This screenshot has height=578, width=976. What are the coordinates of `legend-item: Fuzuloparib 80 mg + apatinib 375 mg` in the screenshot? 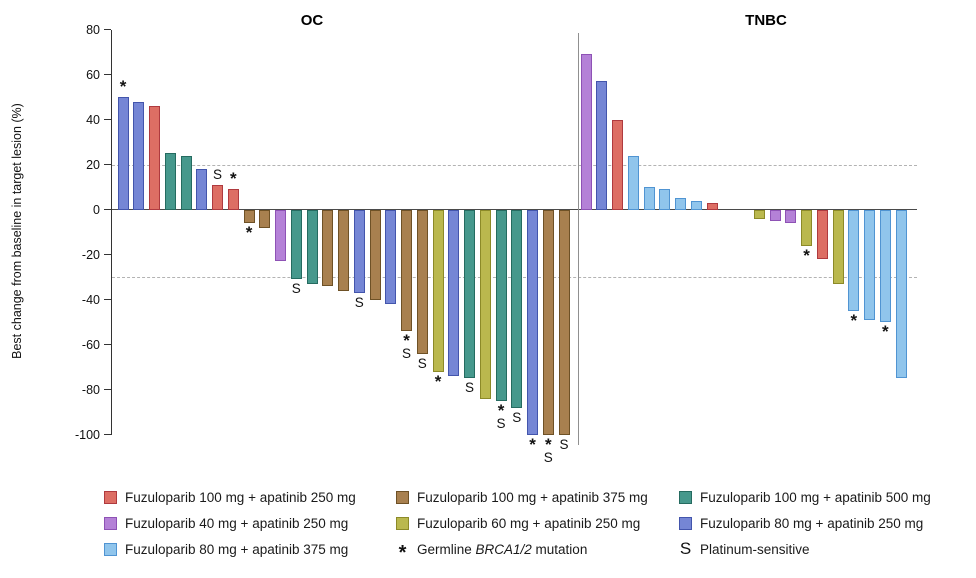 It's located at (226, 549).